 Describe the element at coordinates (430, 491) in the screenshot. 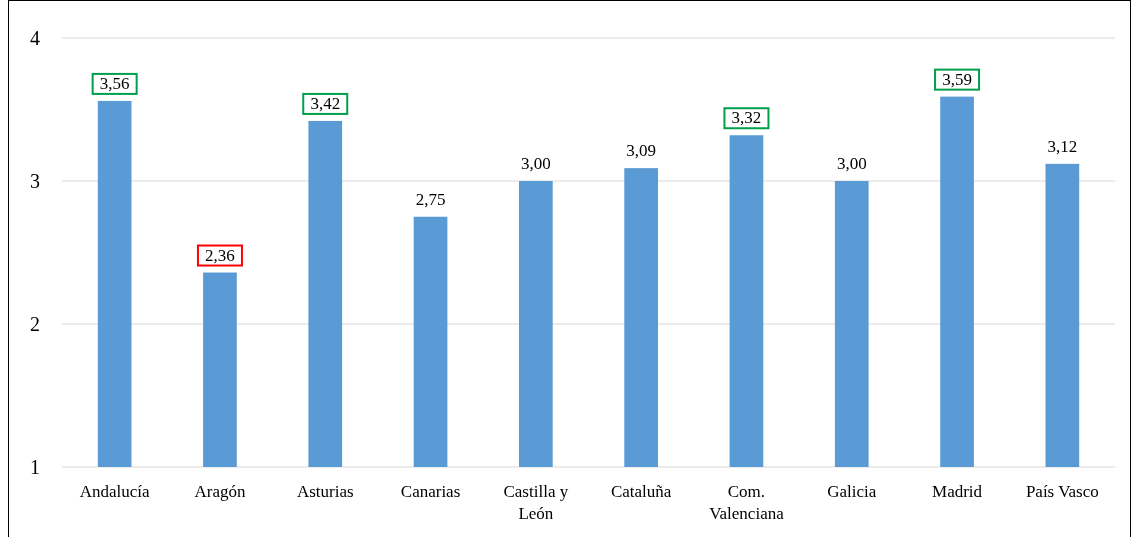

I see `x-tick-label: Canarias` at that location.